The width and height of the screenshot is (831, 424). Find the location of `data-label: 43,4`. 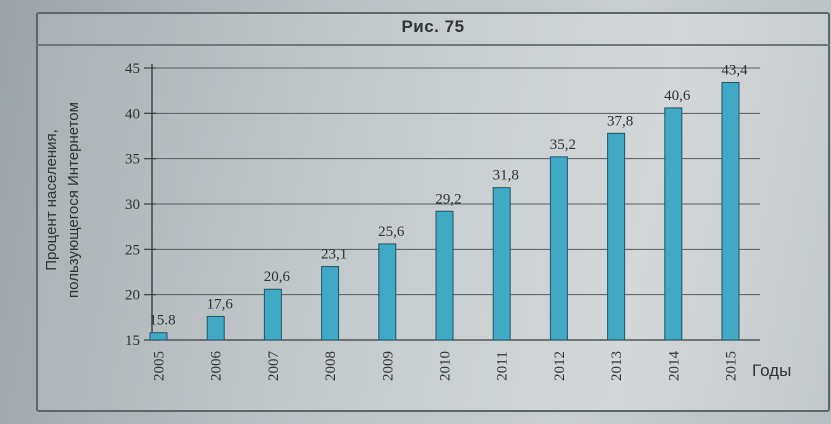

data-label: 43,4 is located at coordinates (734, 71).